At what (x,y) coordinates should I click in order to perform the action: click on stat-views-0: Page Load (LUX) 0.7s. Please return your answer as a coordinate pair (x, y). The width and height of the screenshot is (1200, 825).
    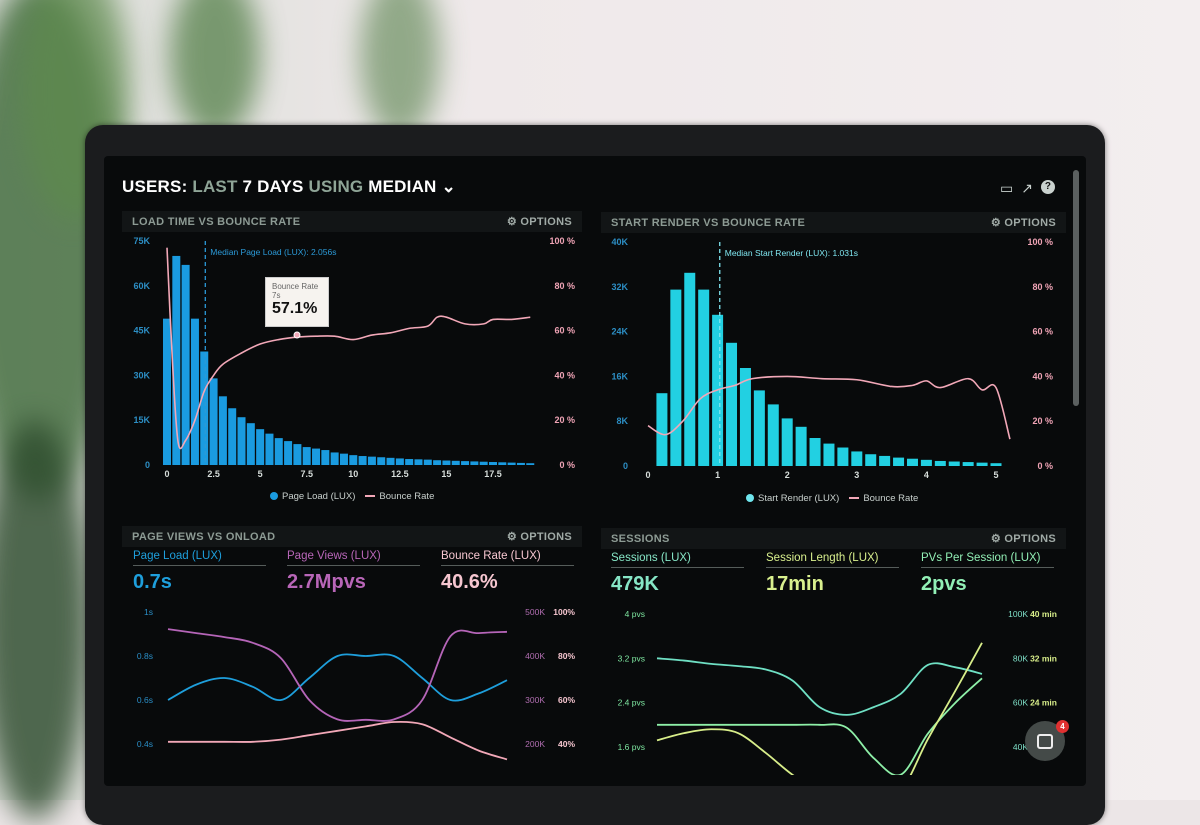
    Looking at the image, I should click on (199, 572).